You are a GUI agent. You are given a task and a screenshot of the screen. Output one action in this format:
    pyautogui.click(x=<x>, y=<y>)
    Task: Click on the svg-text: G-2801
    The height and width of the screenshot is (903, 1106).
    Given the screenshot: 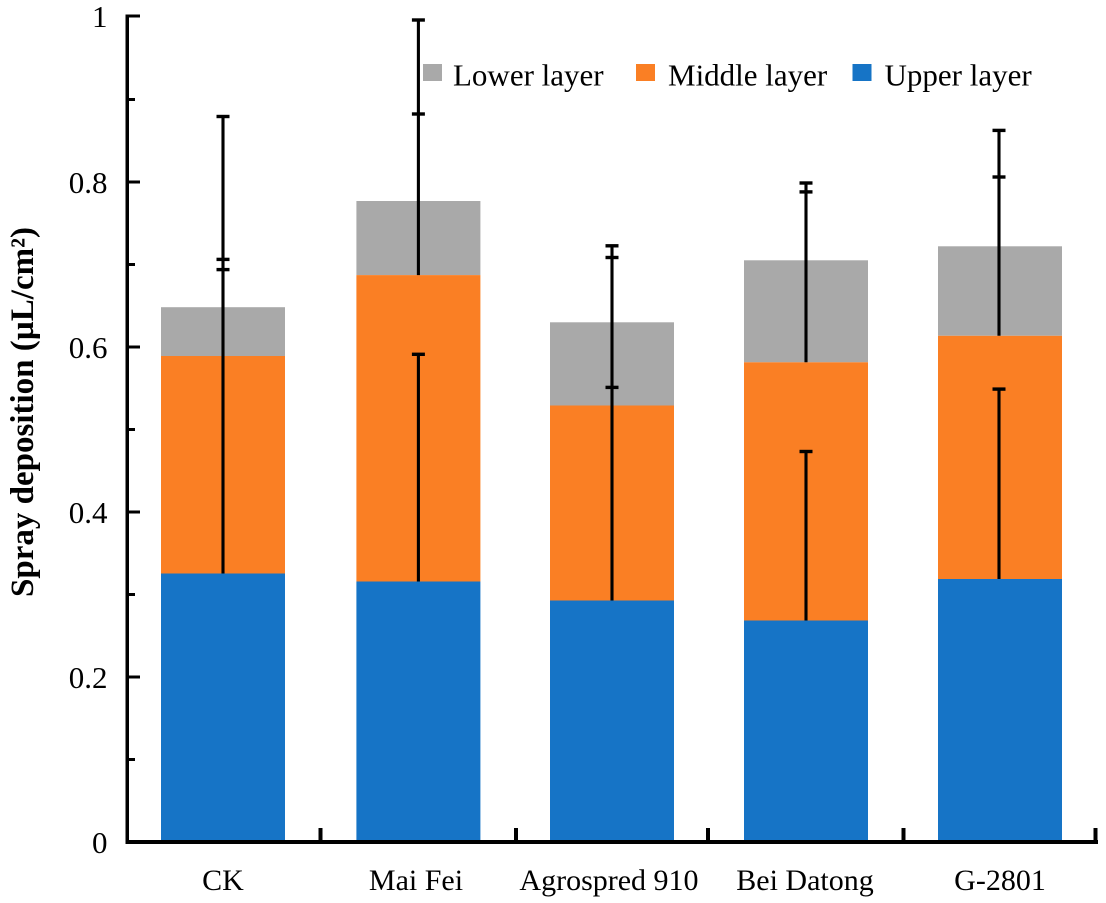 What is the action you would take?
    pyautogui.click(x=1000, y=880)
    